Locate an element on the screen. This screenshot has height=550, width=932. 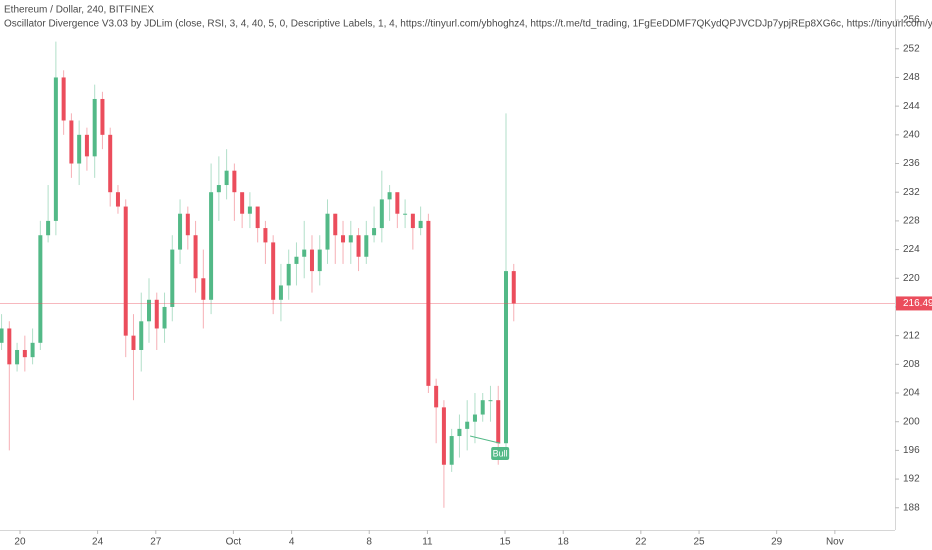
y-tick-label: 208 is located at coordinates (911, 364).